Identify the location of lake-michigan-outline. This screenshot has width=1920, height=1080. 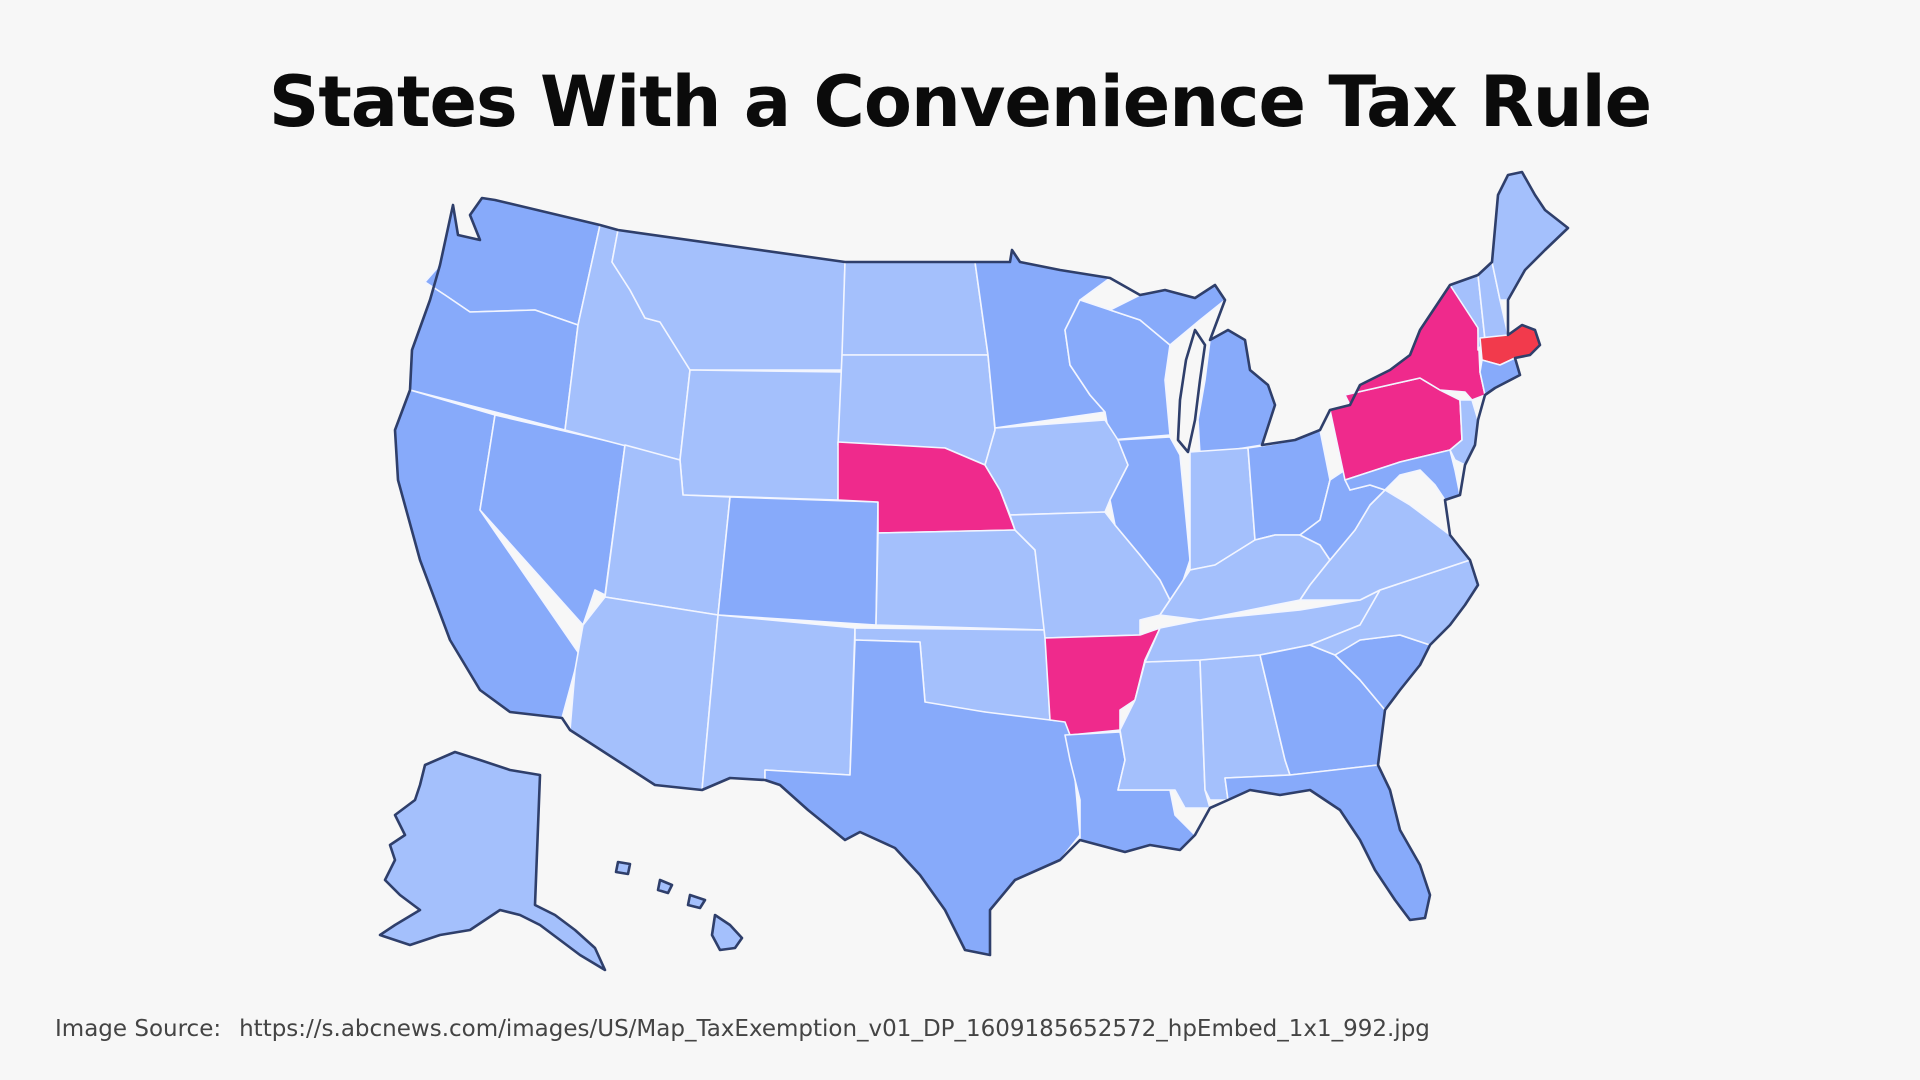
(1191, 391).